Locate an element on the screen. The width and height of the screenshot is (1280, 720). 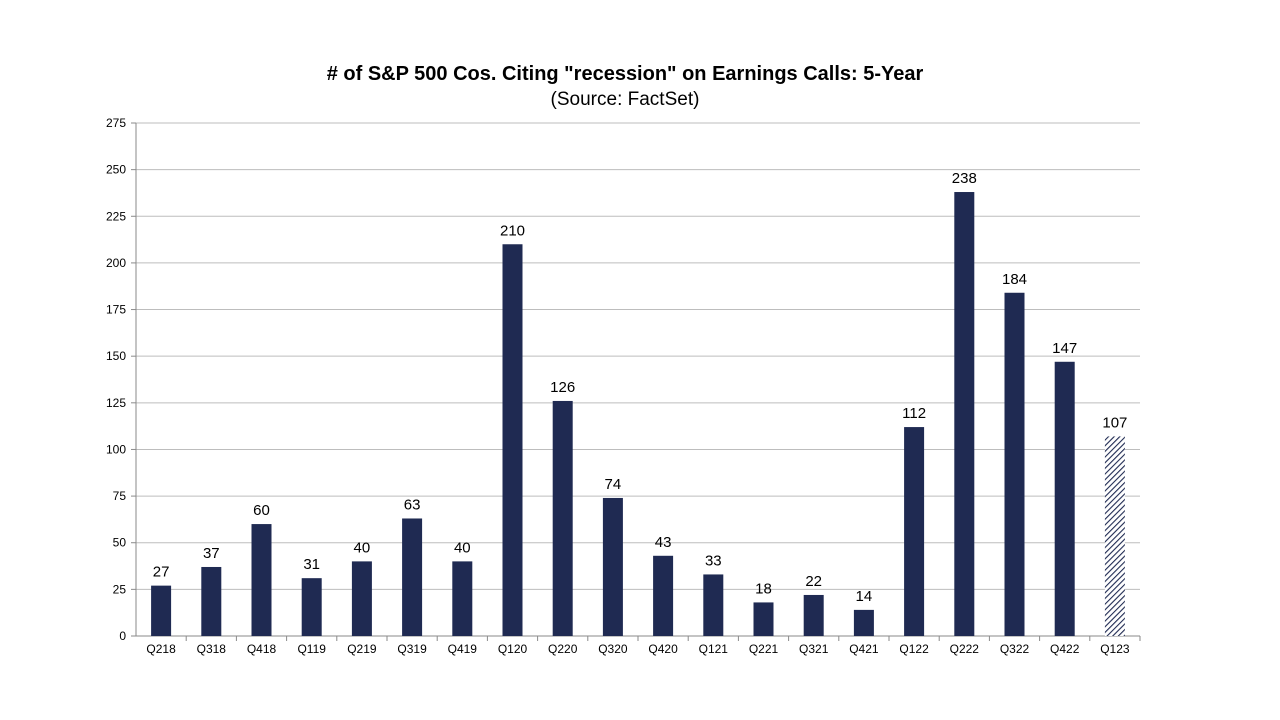
bar-Q321 is located at coordinates (813, 615).